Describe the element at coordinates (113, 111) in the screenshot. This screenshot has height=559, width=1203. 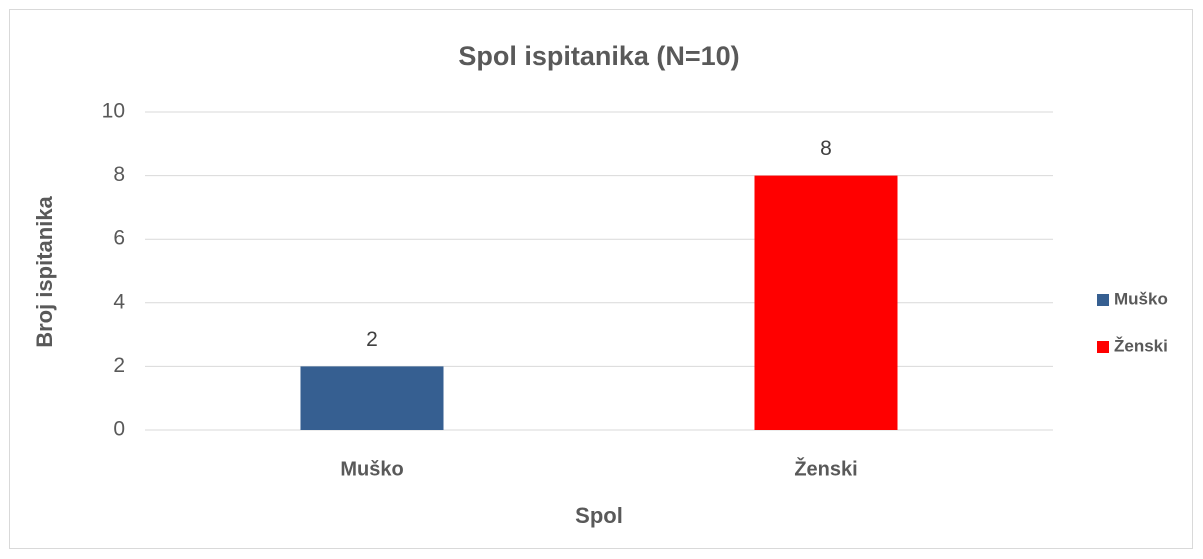
I see `y-tick-label: 10` at that location.